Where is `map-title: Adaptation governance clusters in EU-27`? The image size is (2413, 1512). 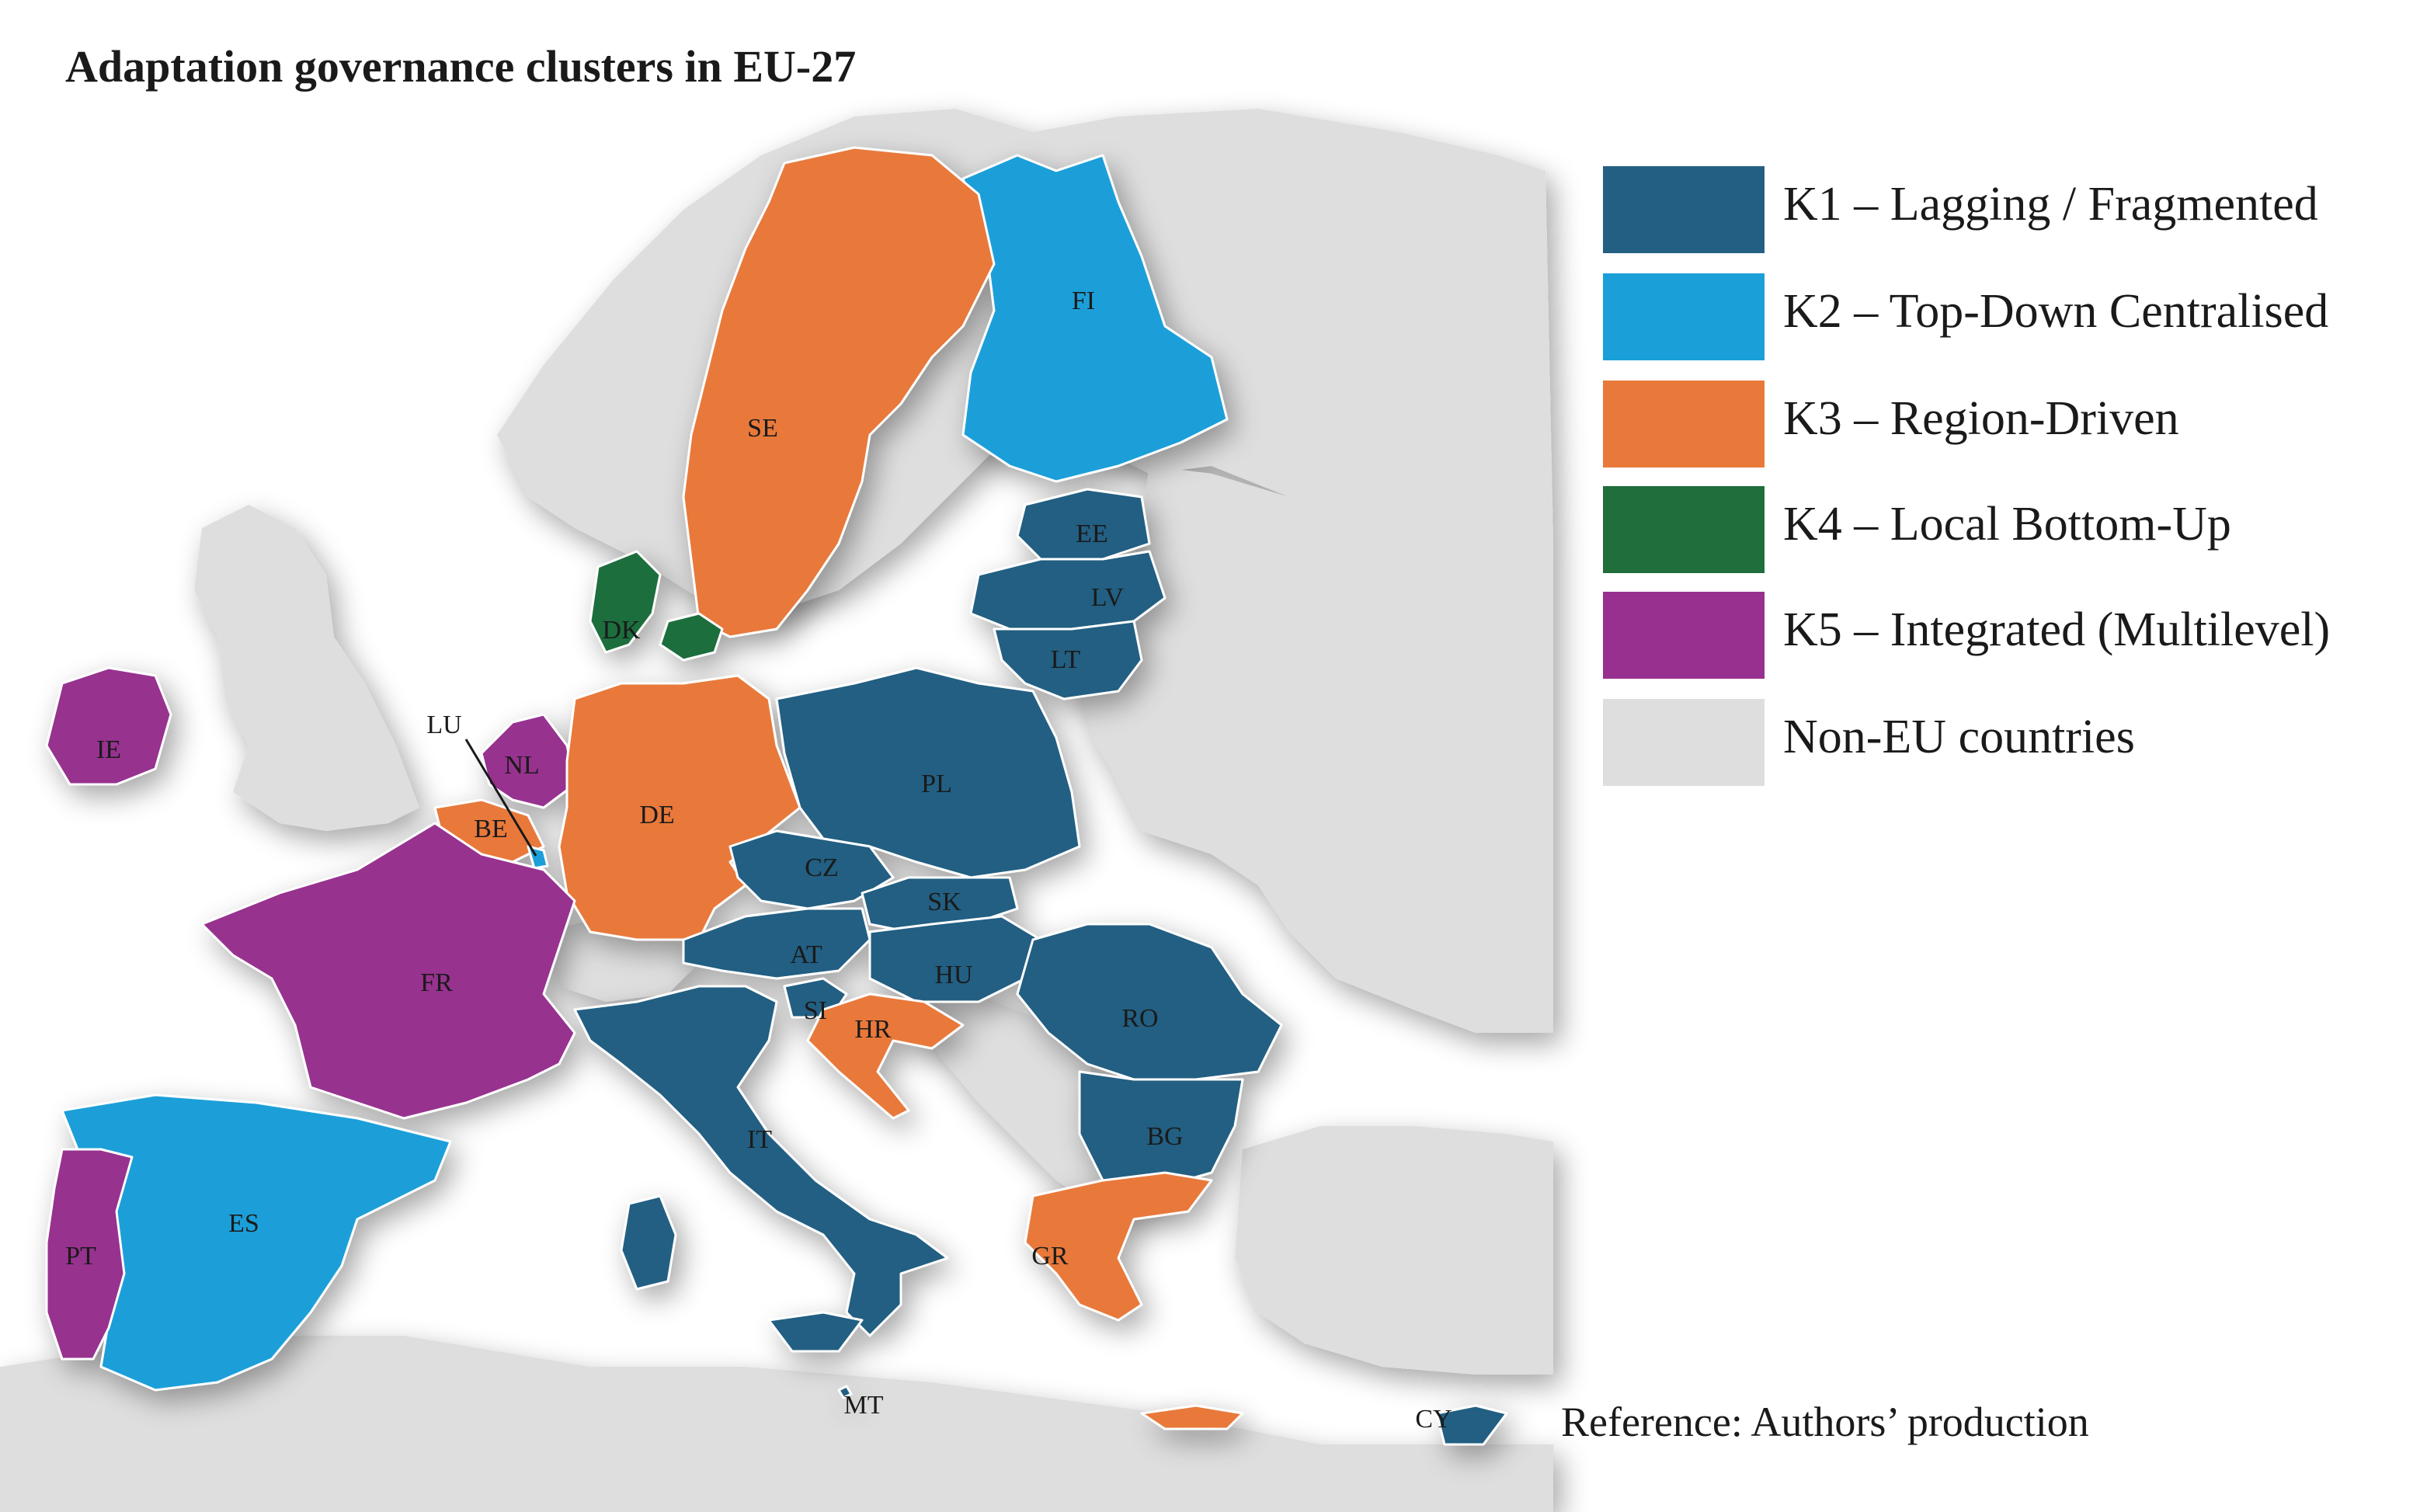
map-title: Adaptation governance clusters in EU-27 is located at coordinates (461, 66).